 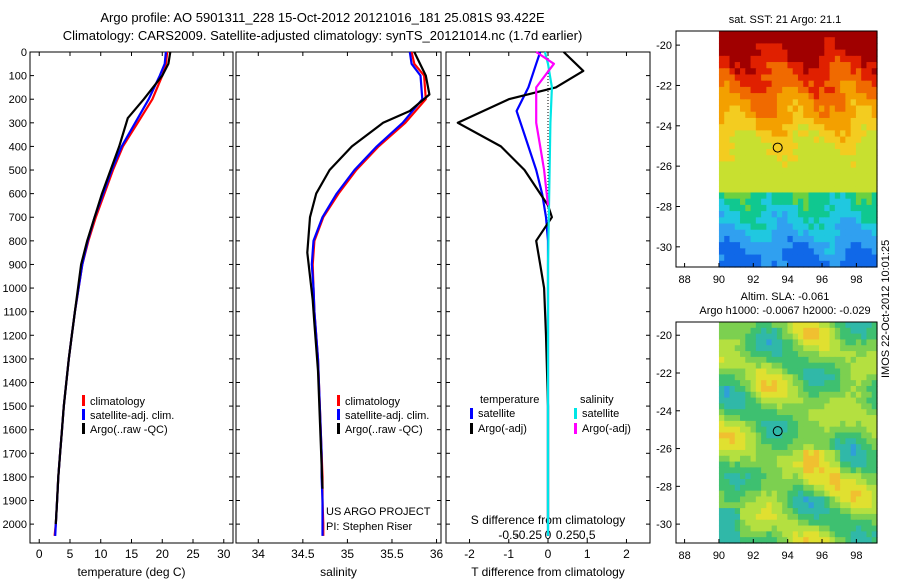 I want to click on legend-swatch, so click(x=471, y=428).